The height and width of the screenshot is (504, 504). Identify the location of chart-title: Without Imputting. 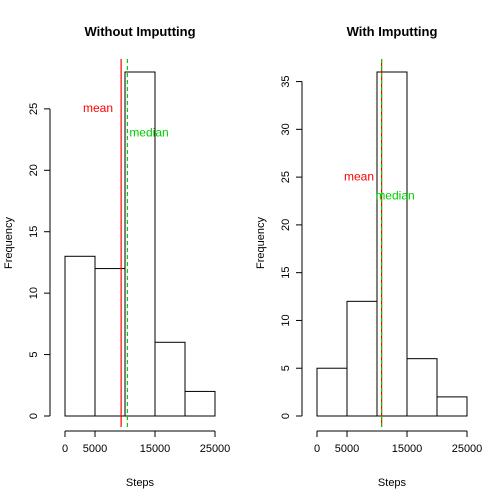
(139, 31).